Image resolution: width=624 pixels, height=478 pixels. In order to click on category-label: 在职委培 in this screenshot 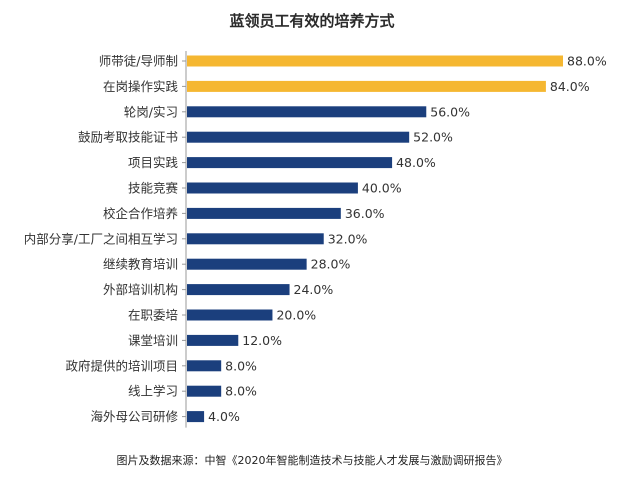, I will do `click(153, 315)`.